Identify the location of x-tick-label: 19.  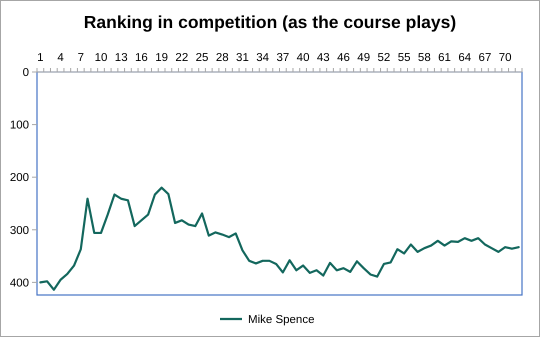
(161, 58).